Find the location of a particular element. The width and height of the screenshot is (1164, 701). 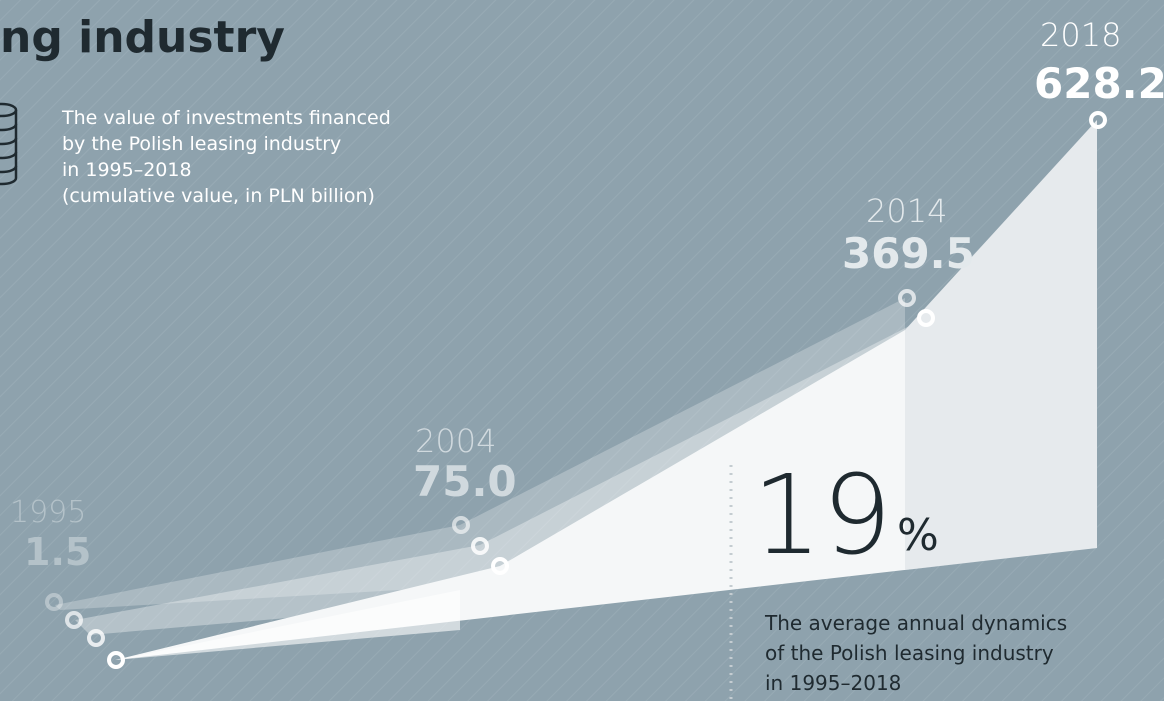

front-left is located at coordinates (287, 625).